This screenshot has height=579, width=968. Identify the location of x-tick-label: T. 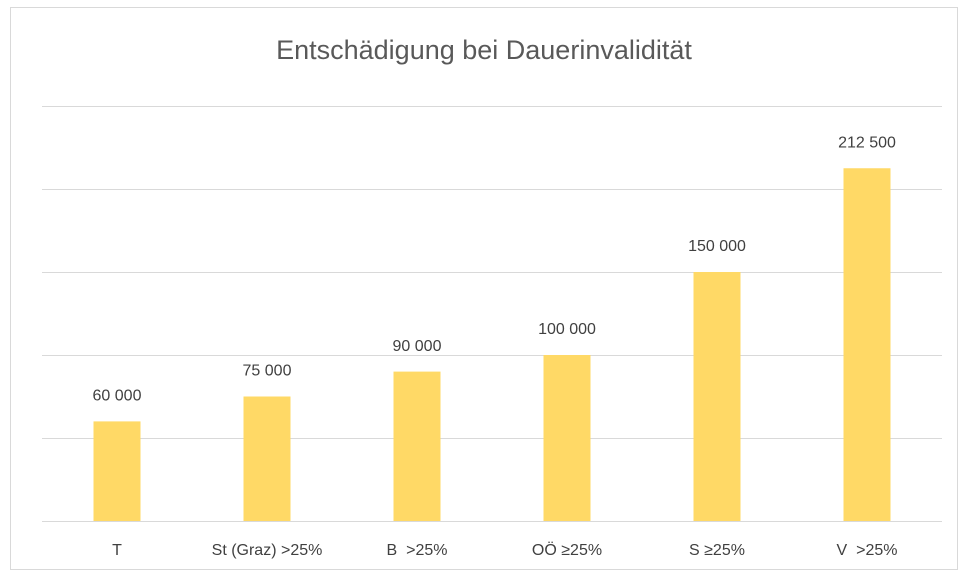
(117, 550).